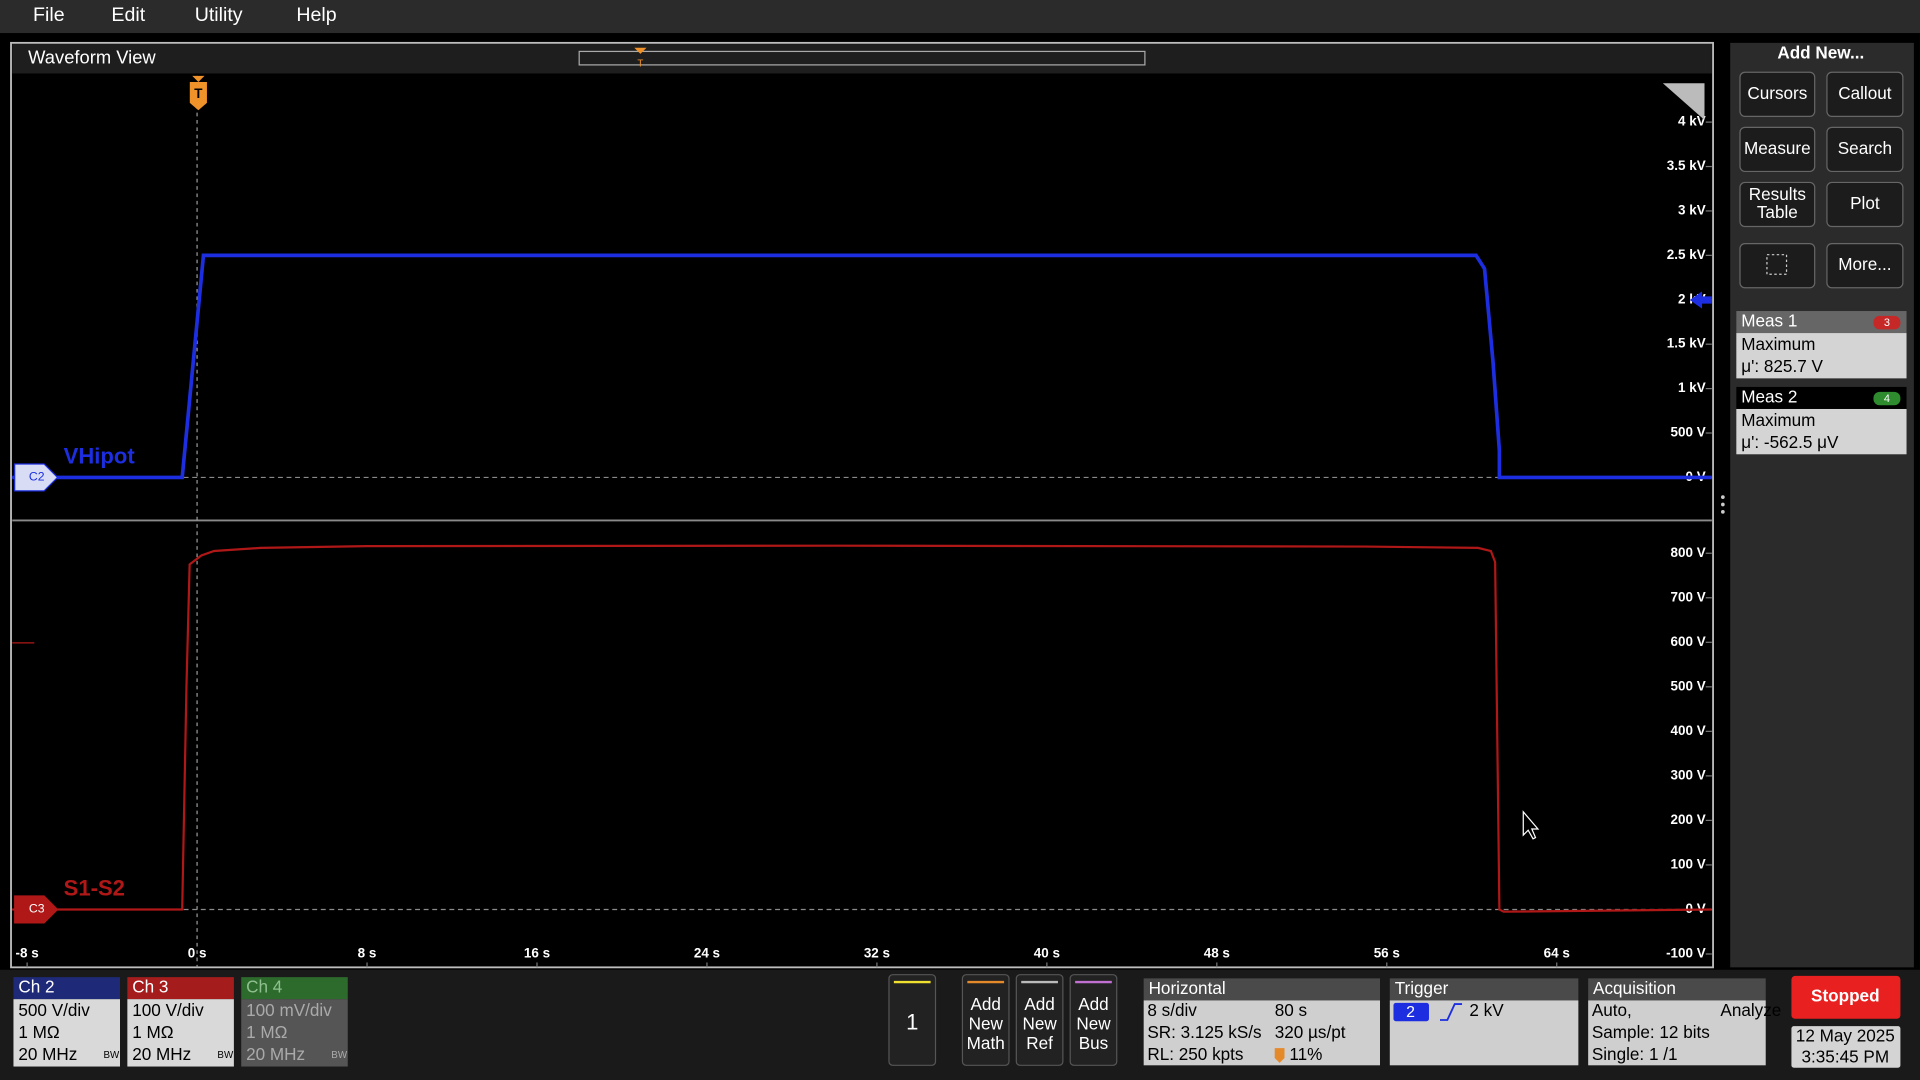 The height and width of the screenshot is (1080, 1920). I want to click on button-label: Table, so click(1777, 212).